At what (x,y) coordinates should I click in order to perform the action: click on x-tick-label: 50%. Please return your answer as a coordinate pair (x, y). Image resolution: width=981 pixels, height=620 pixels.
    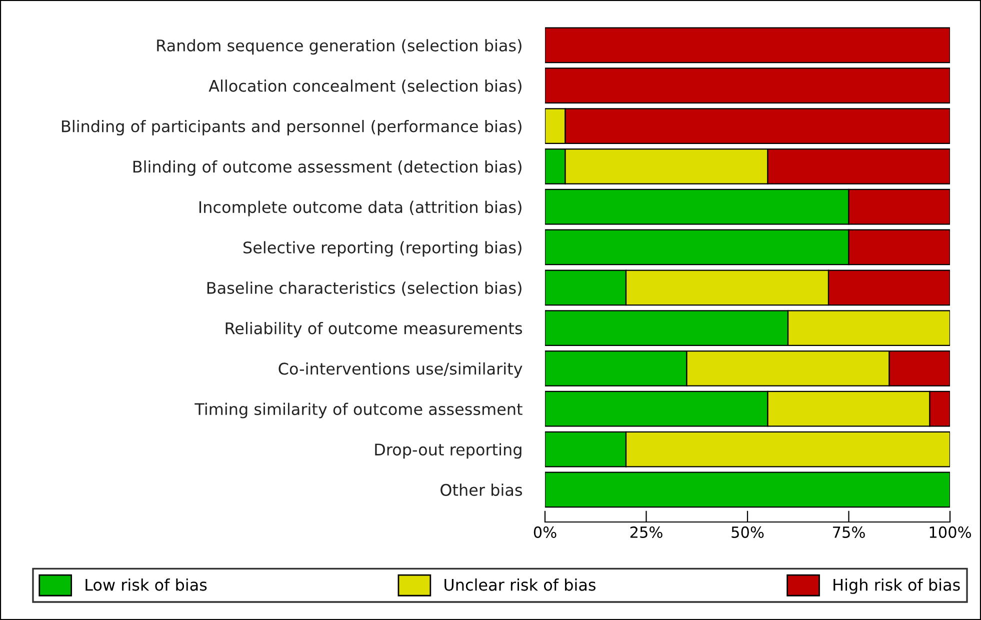
    Looking at the image, I should click on (748, 532).